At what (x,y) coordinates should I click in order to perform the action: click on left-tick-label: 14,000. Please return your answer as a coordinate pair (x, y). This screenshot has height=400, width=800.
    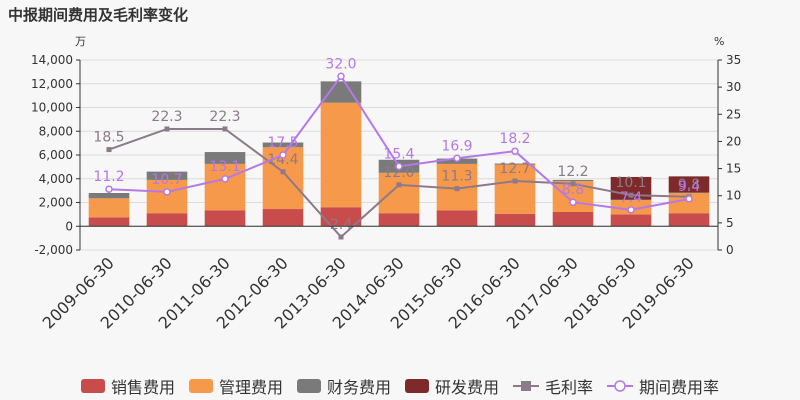
    Looking at the image, I should click on (52, 60).